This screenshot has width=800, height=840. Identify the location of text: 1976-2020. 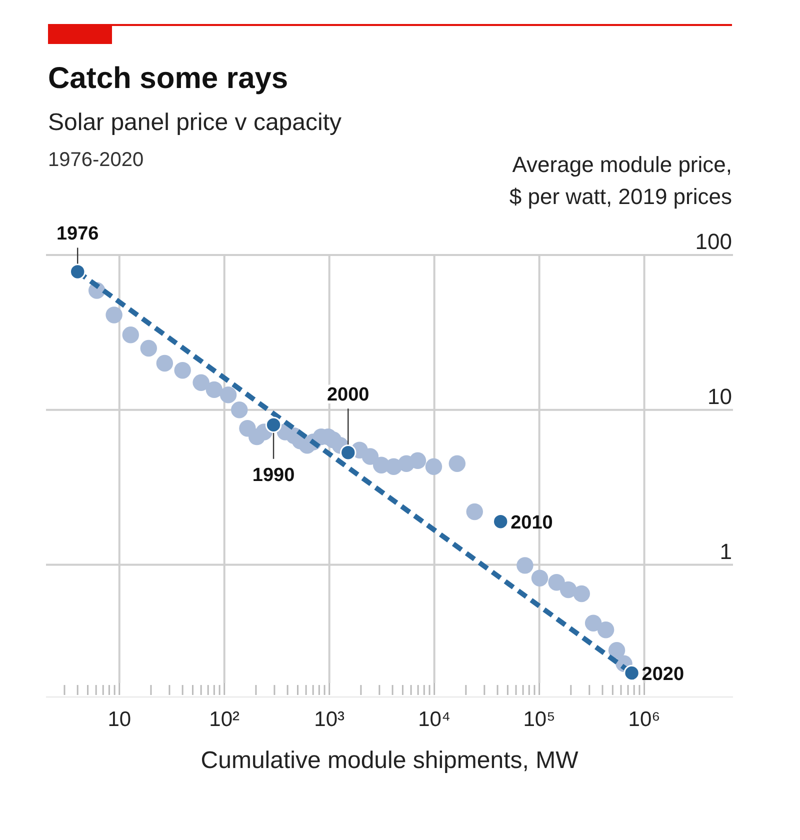
(96, 160).